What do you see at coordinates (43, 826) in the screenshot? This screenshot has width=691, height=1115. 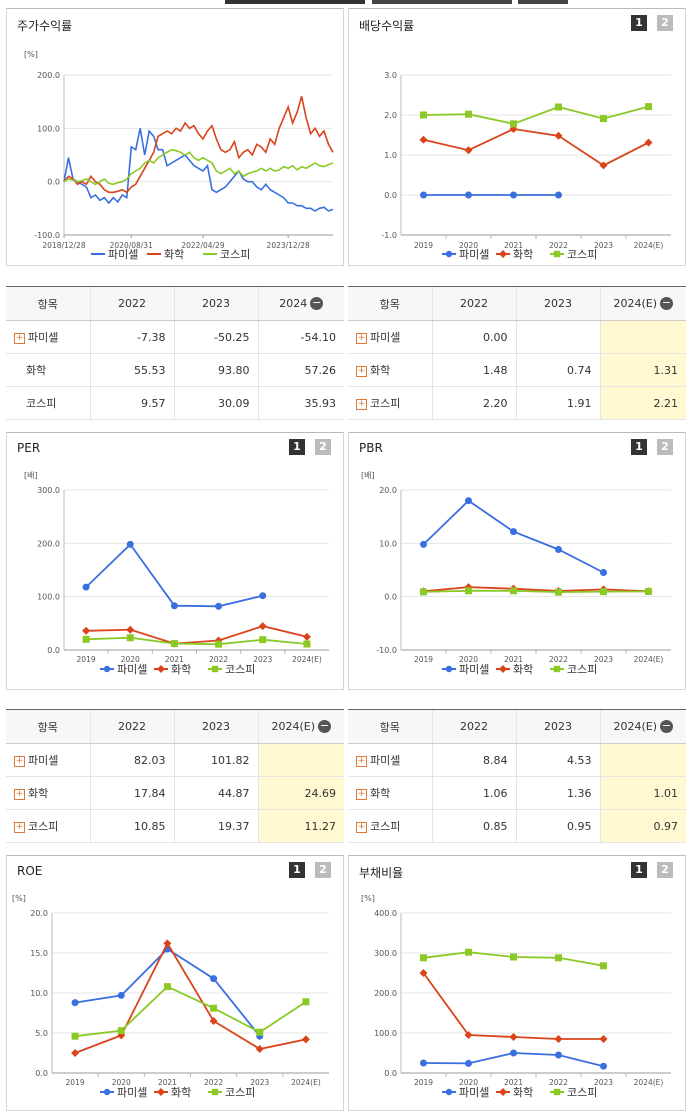 I see `row-label: 코스피` at bounding box center [43, 826].